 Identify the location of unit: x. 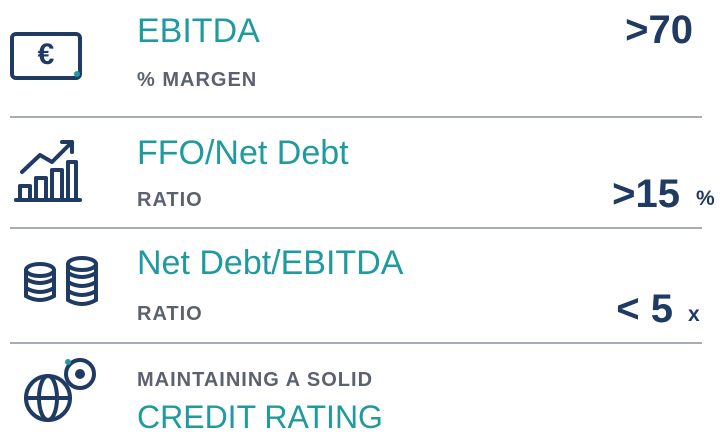
(694, 314).